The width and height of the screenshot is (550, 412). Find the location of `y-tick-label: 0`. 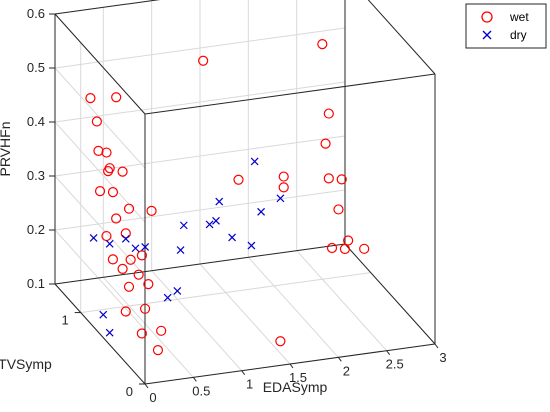

y-tick-label: 0 is located at coordinates (129, 391).